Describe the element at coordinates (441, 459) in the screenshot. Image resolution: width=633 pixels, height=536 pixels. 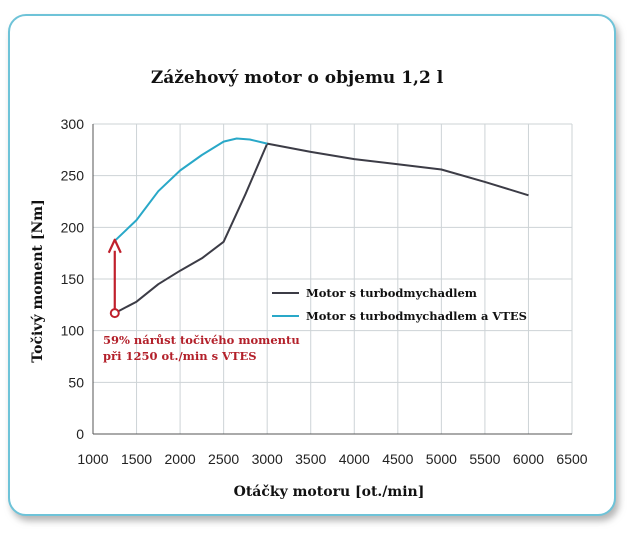
I see `x-tick-5000: 5000` at that location.